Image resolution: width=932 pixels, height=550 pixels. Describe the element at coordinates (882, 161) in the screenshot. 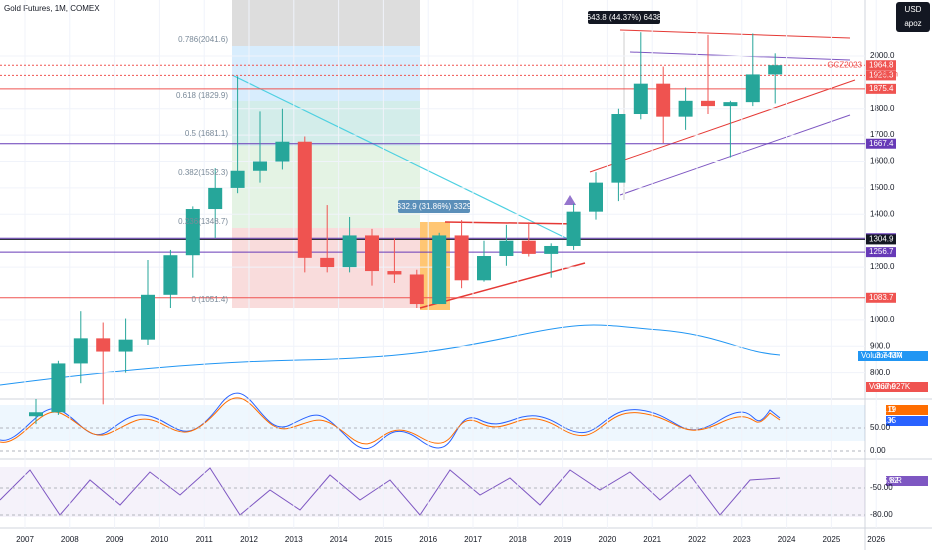

I see `y-tick-label: 1600.0` at that location.